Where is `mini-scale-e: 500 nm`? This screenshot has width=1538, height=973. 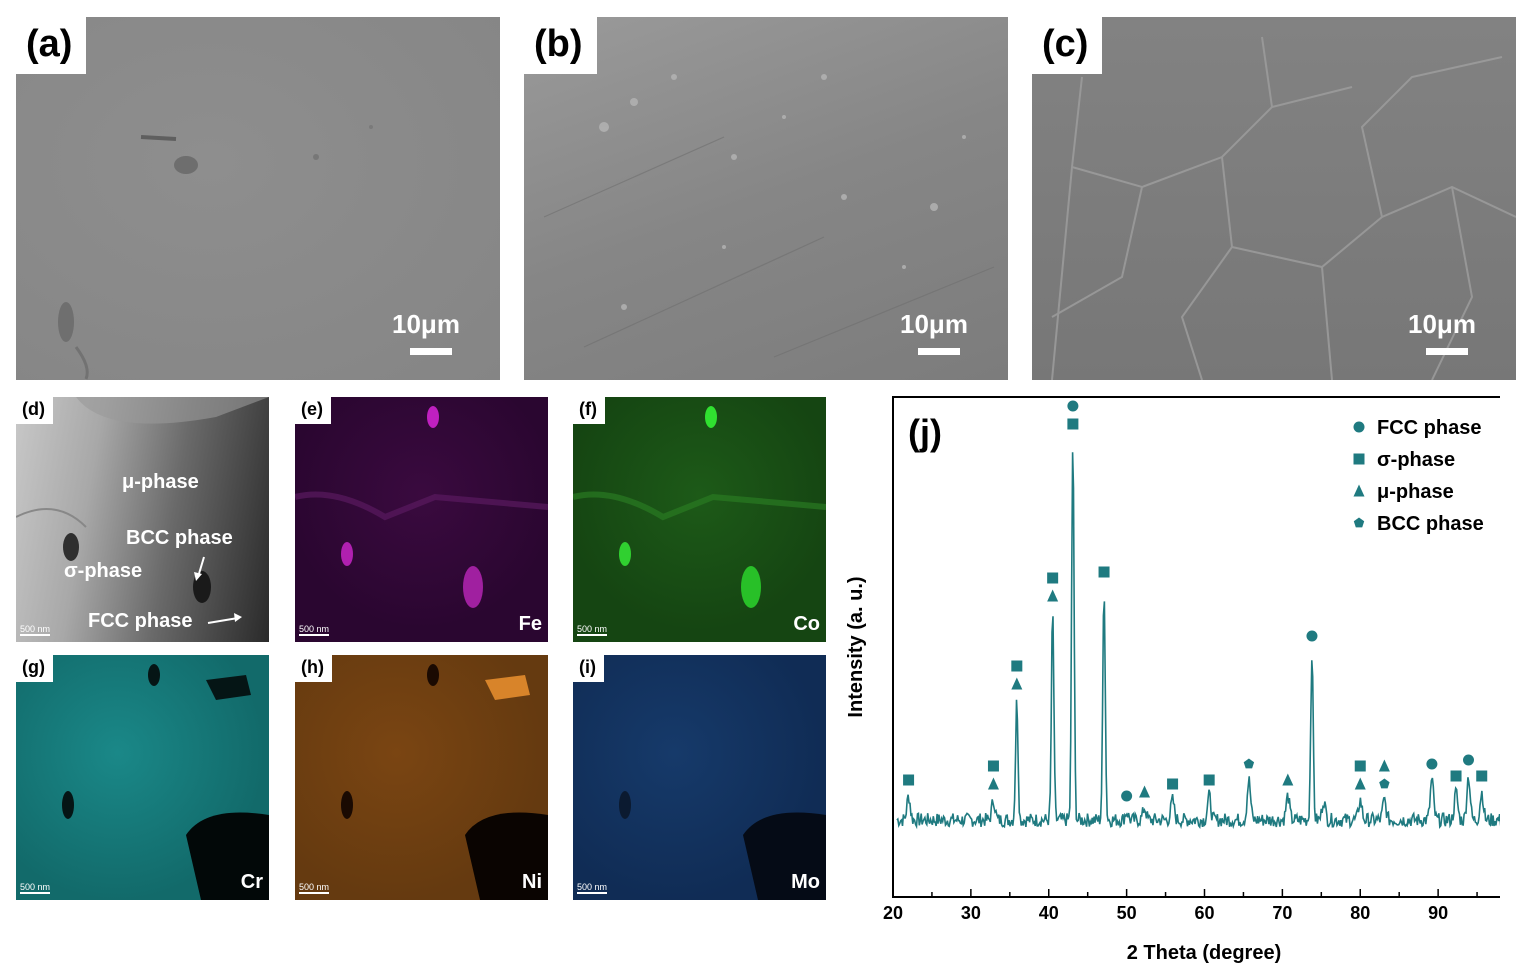 mini-scale-e: 500 nm is located at coordinates (314, 630).